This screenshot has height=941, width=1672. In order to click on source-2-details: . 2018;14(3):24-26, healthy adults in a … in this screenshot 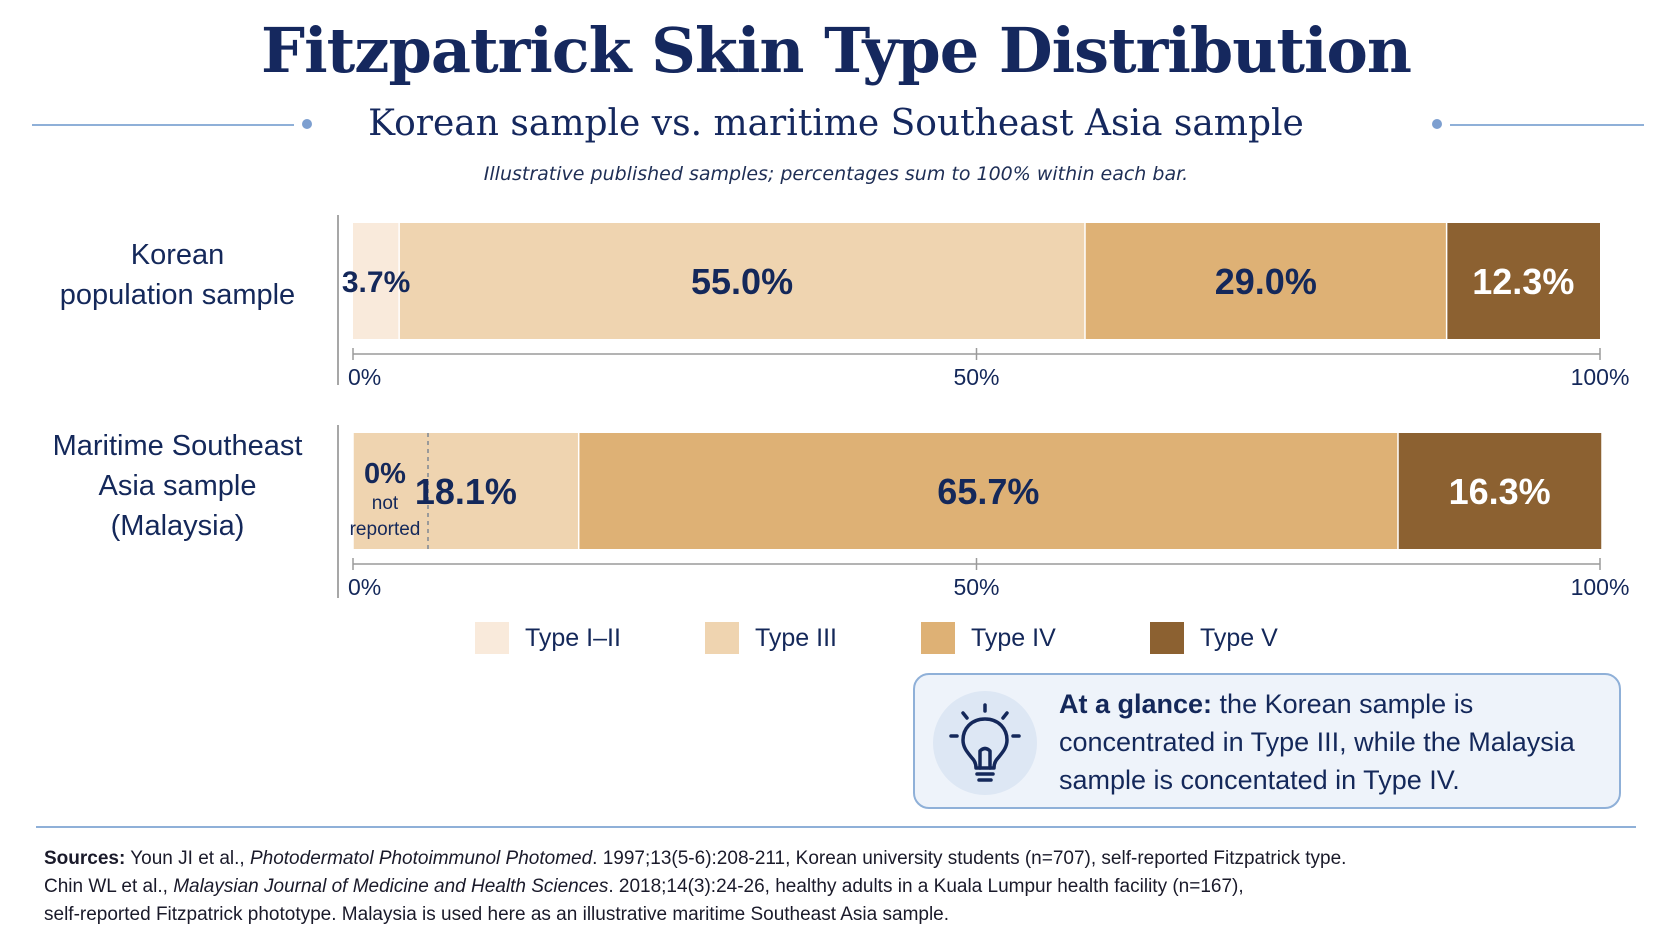, I will do `click(926, 886)`.